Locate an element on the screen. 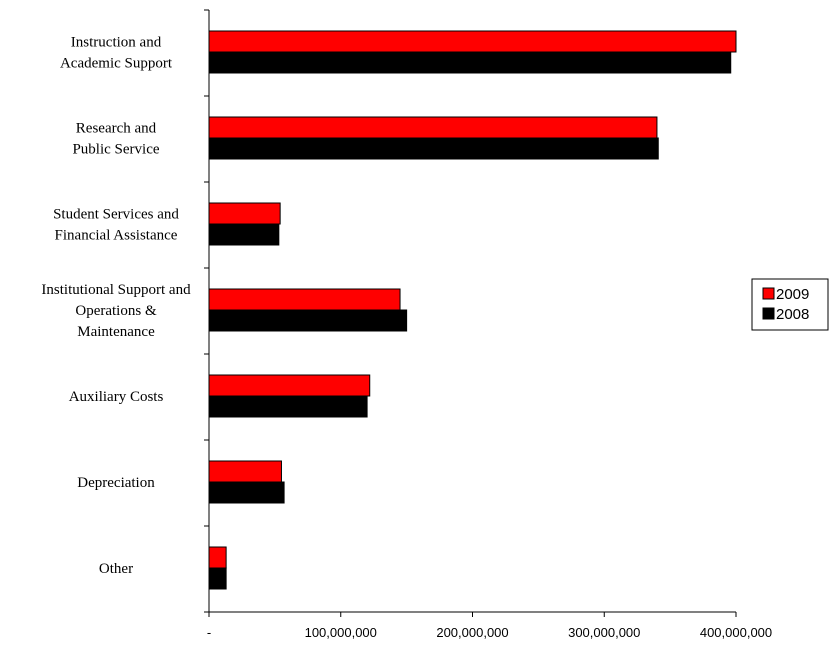 The width and height of the screenshot is (832, 646). category-label-5: Depreciation is located at coordinates (116, 483).